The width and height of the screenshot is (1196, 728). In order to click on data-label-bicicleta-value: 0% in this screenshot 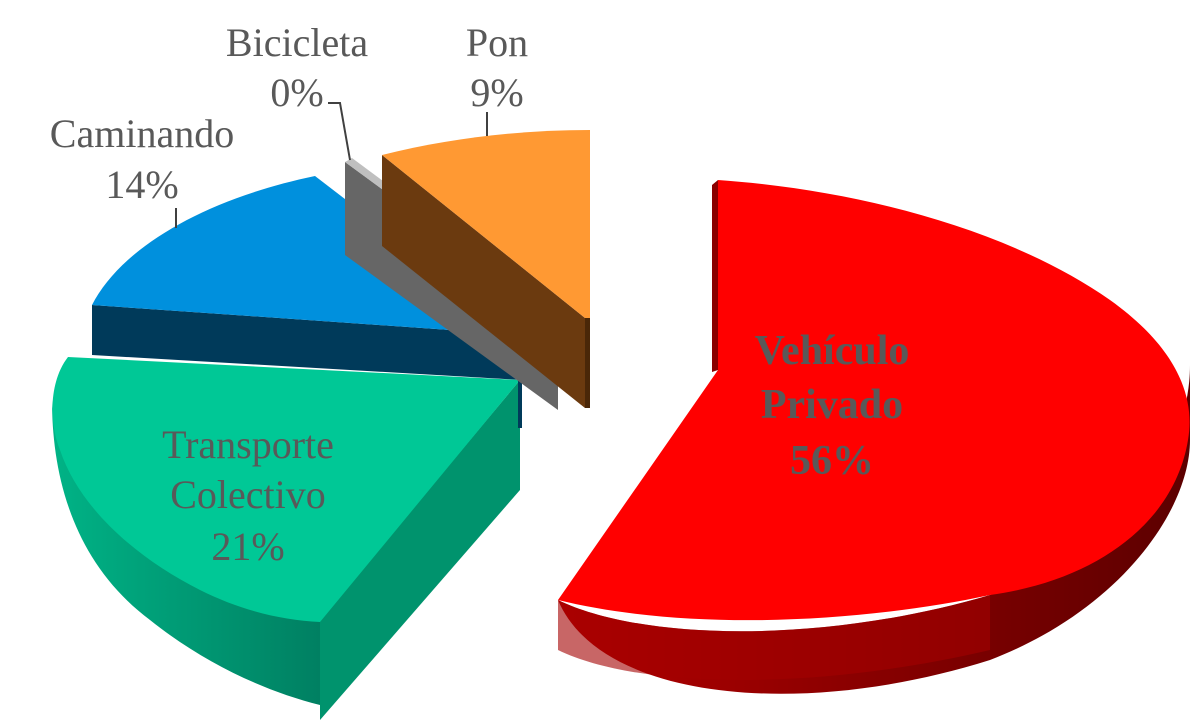, I will do `click(296, 92)`.